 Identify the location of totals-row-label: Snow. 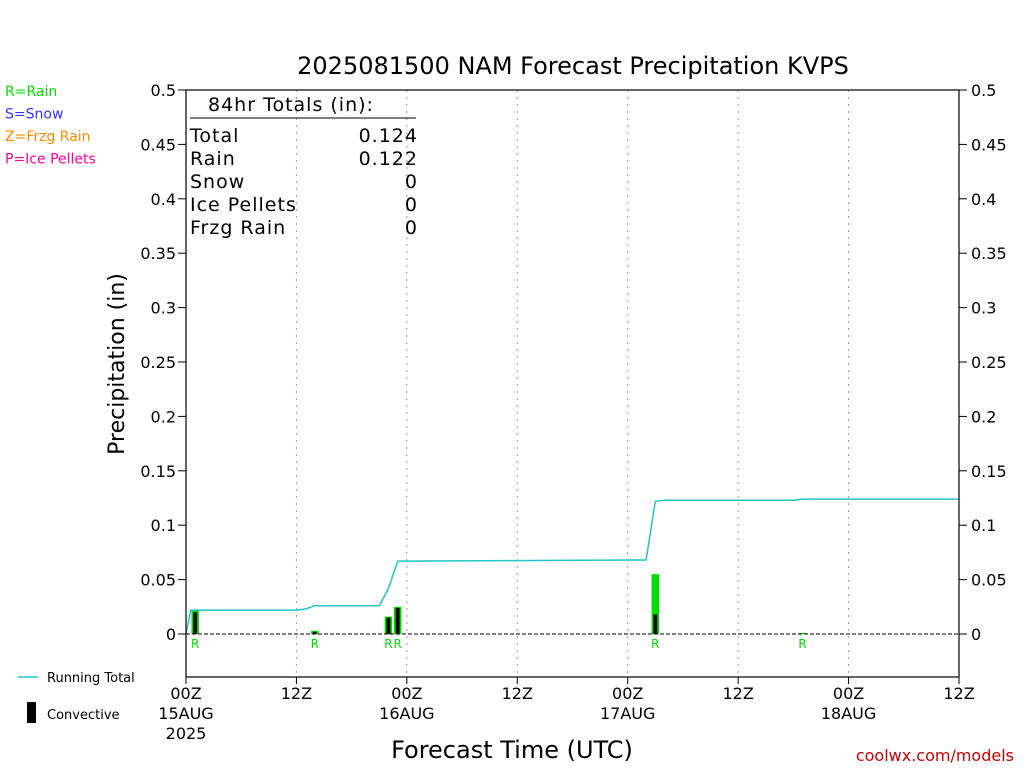
(217, 182).